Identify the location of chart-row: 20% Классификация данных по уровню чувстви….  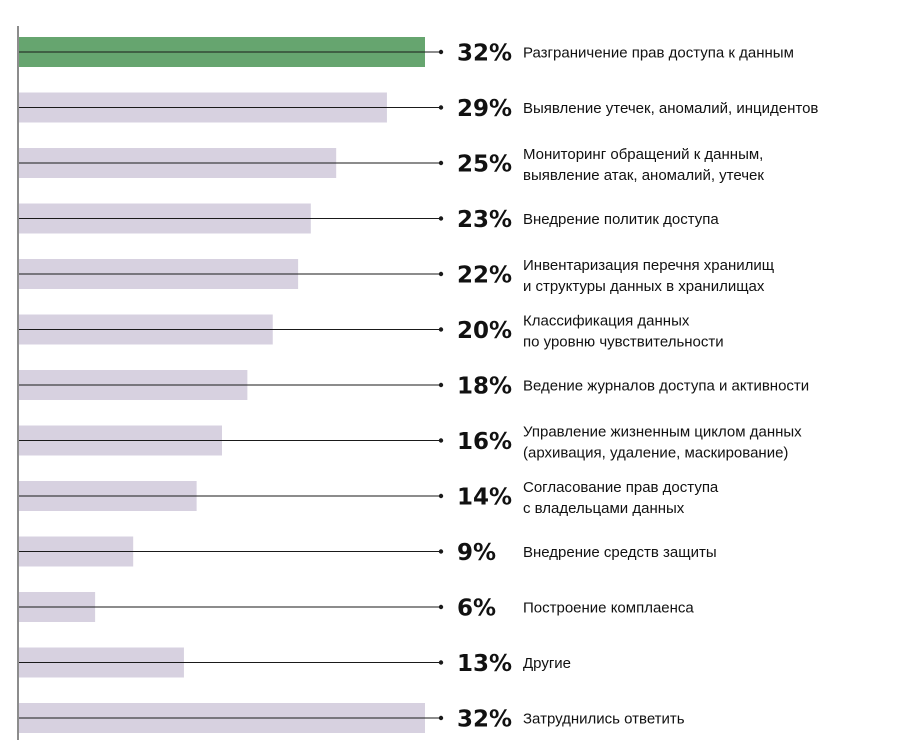
(371, 332).